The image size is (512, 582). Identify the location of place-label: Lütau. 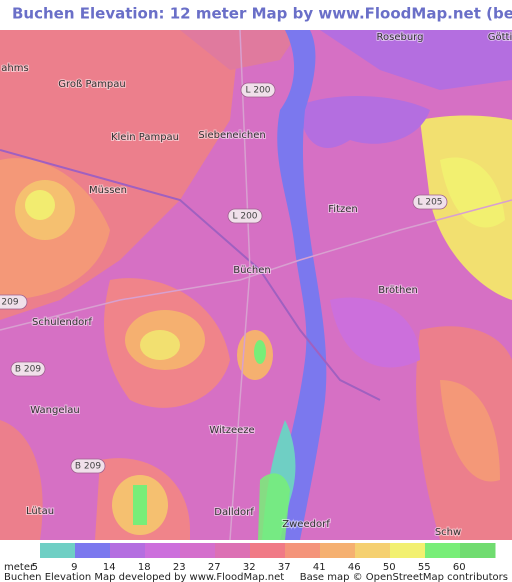
(40, 511).